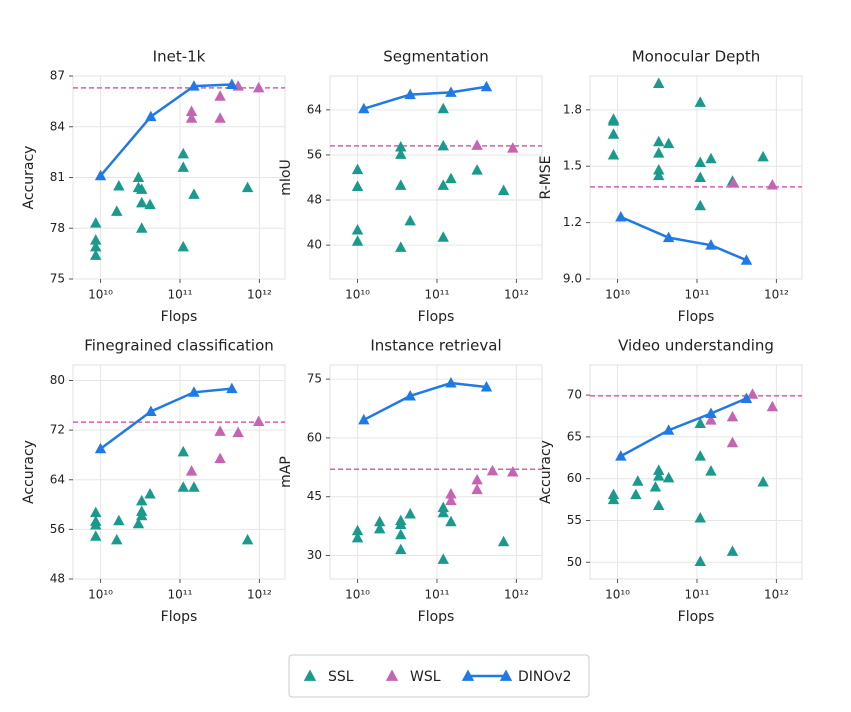 This screenshot has width=851, height=712. What do you see at coordinates (574, 478) in the screenshot?
I see `y-tick-label: 60` at bounding box center [574, 478].